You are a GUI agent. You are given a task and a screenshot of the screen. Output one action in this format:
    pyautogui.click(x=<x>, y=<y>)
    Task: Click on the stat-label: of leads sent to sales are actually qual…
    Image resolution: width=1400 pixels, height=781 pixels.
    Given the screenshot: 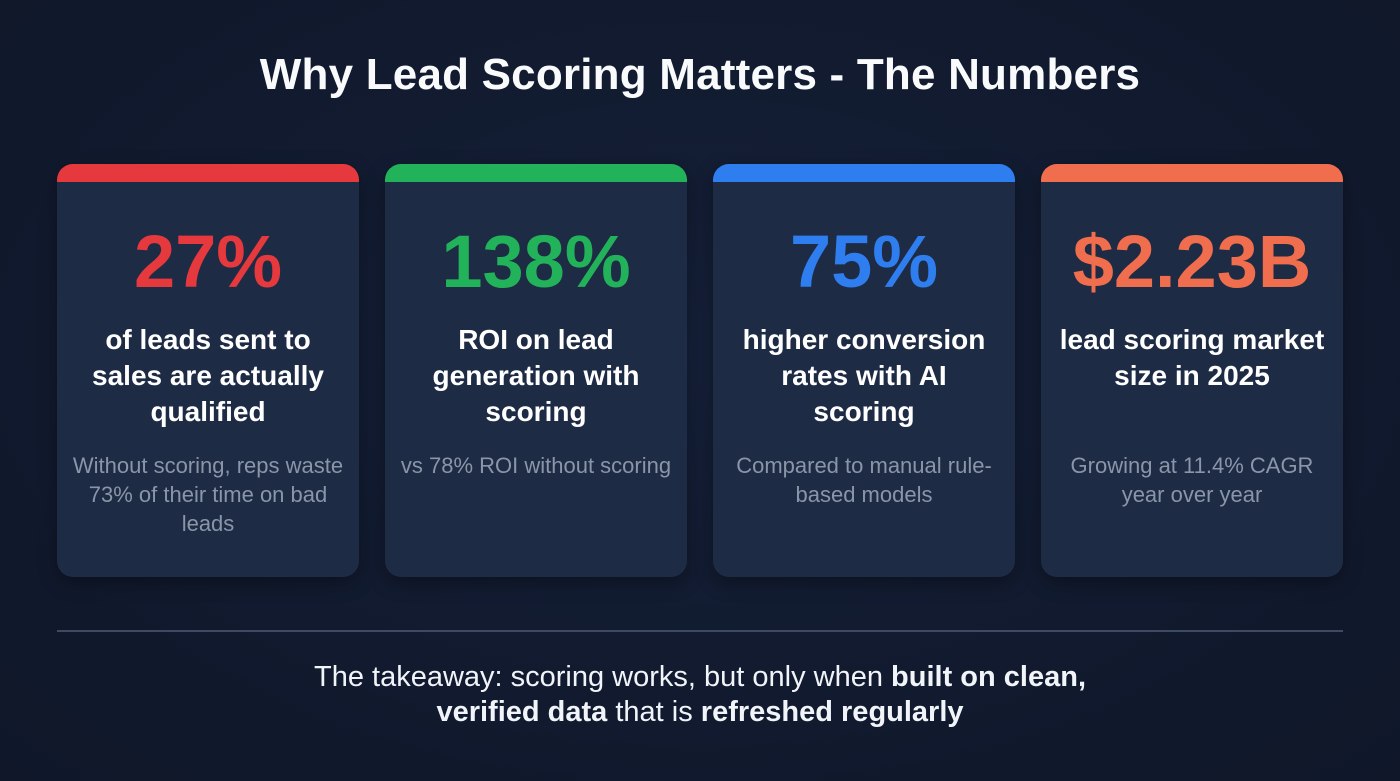 What is the action you would take?
    pyautogui.click(x=208, y=375)
    